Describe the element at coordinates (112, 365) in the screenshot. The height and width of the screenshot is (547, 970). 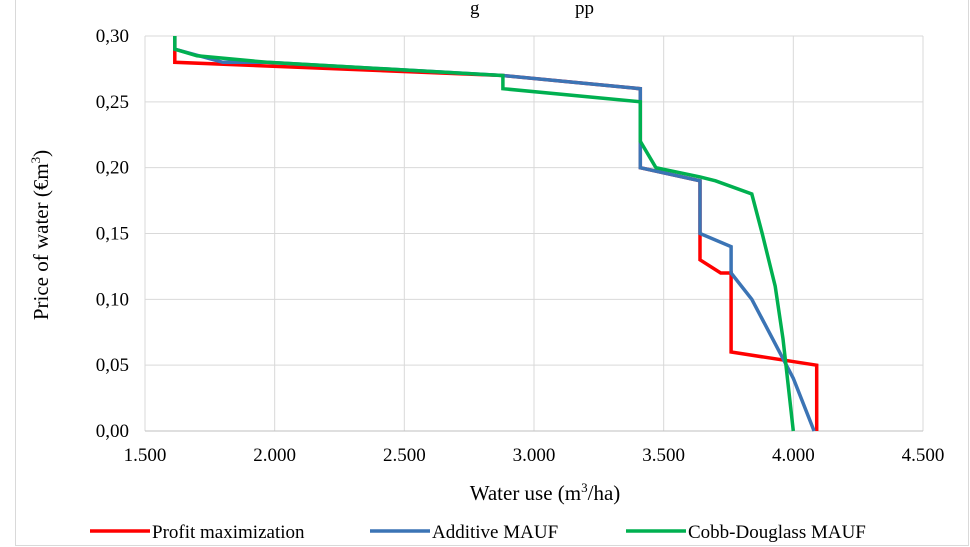
I see `y-tick-label: 0,05` at that location.